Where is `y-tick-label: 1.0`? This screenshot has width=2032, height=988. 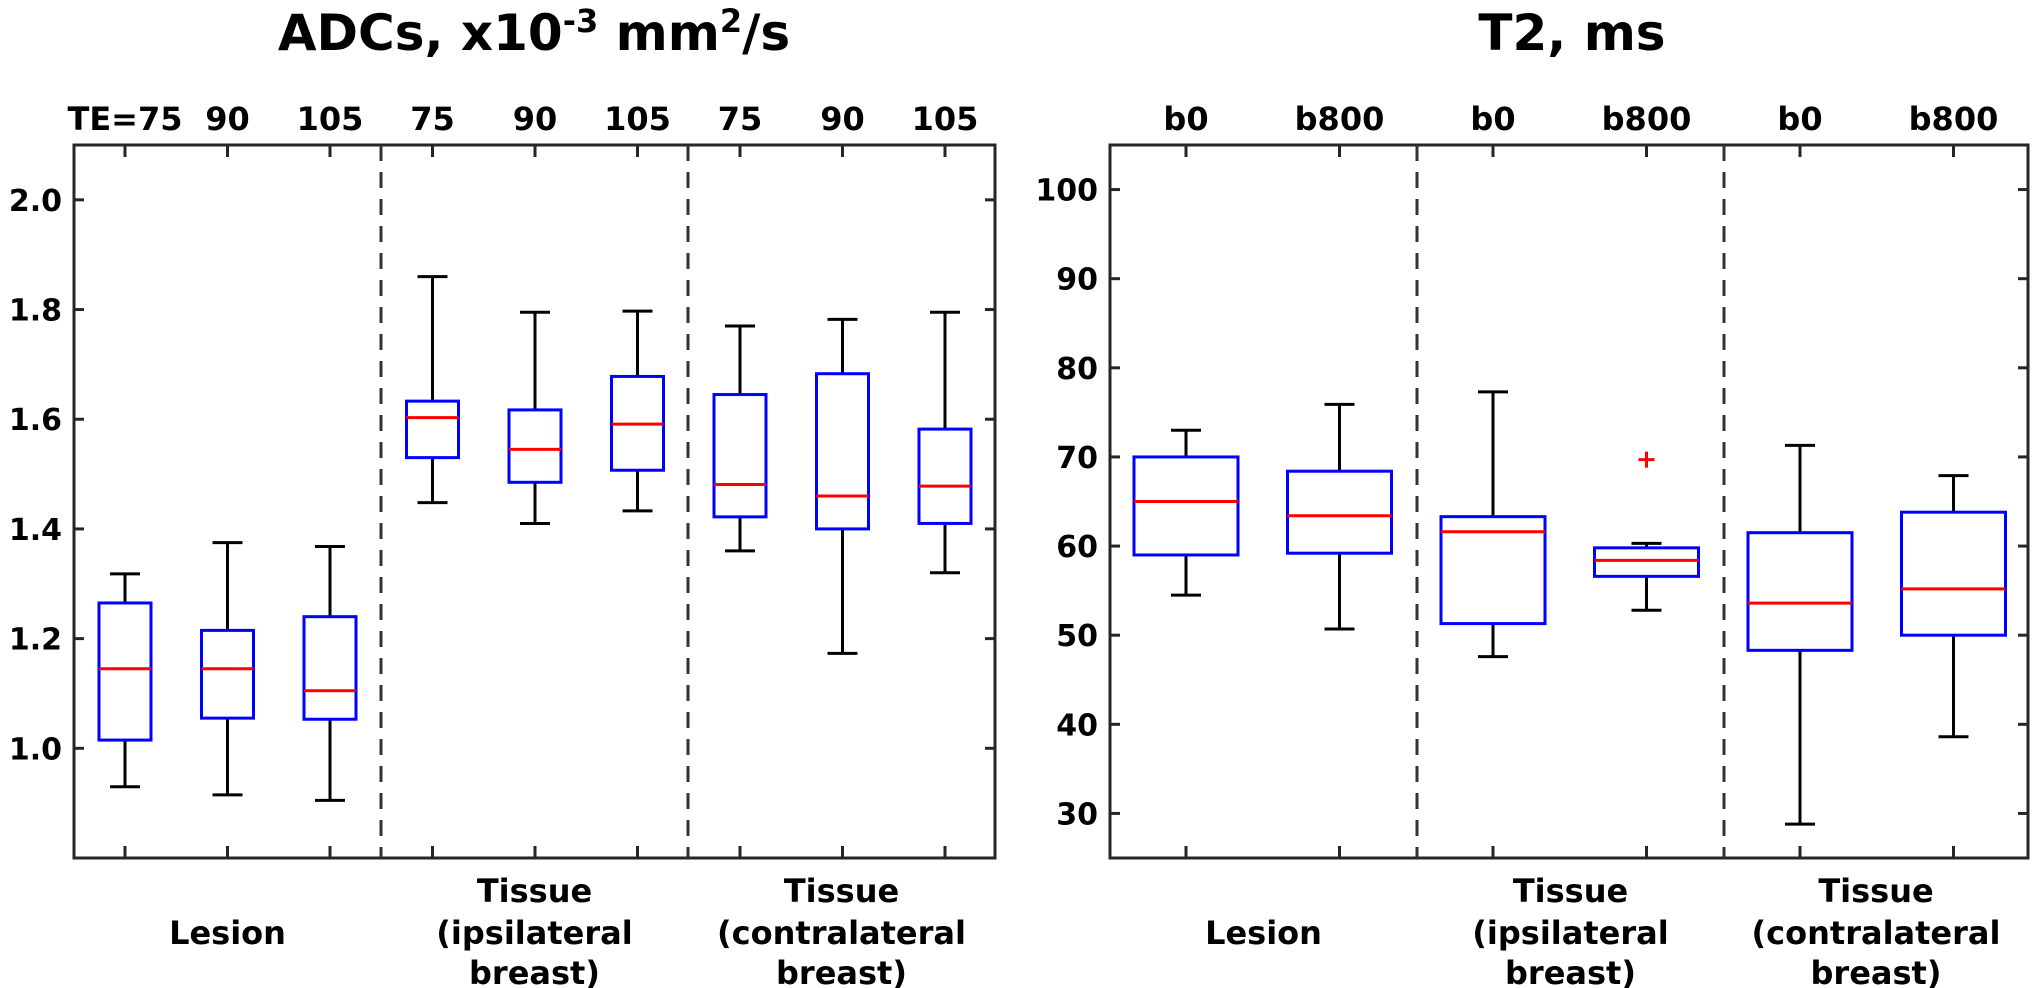 y-tick-label: 1.0 is located at coordinates (35, 749).